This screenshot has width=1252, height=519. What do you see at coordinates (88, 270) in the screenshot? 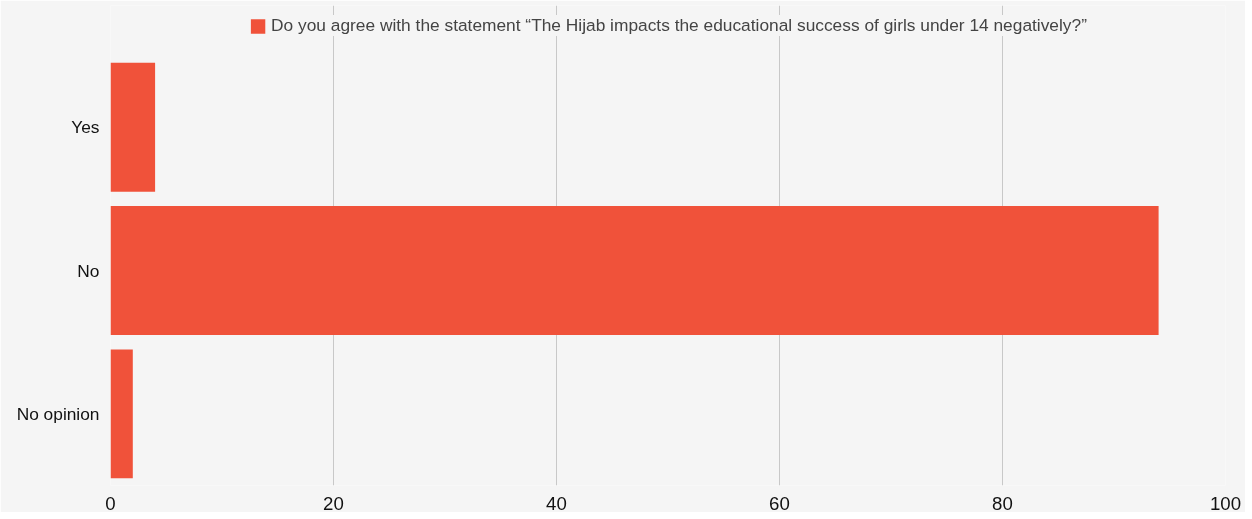
I see `y-tick-label: No` at bounding box center [88, 270].